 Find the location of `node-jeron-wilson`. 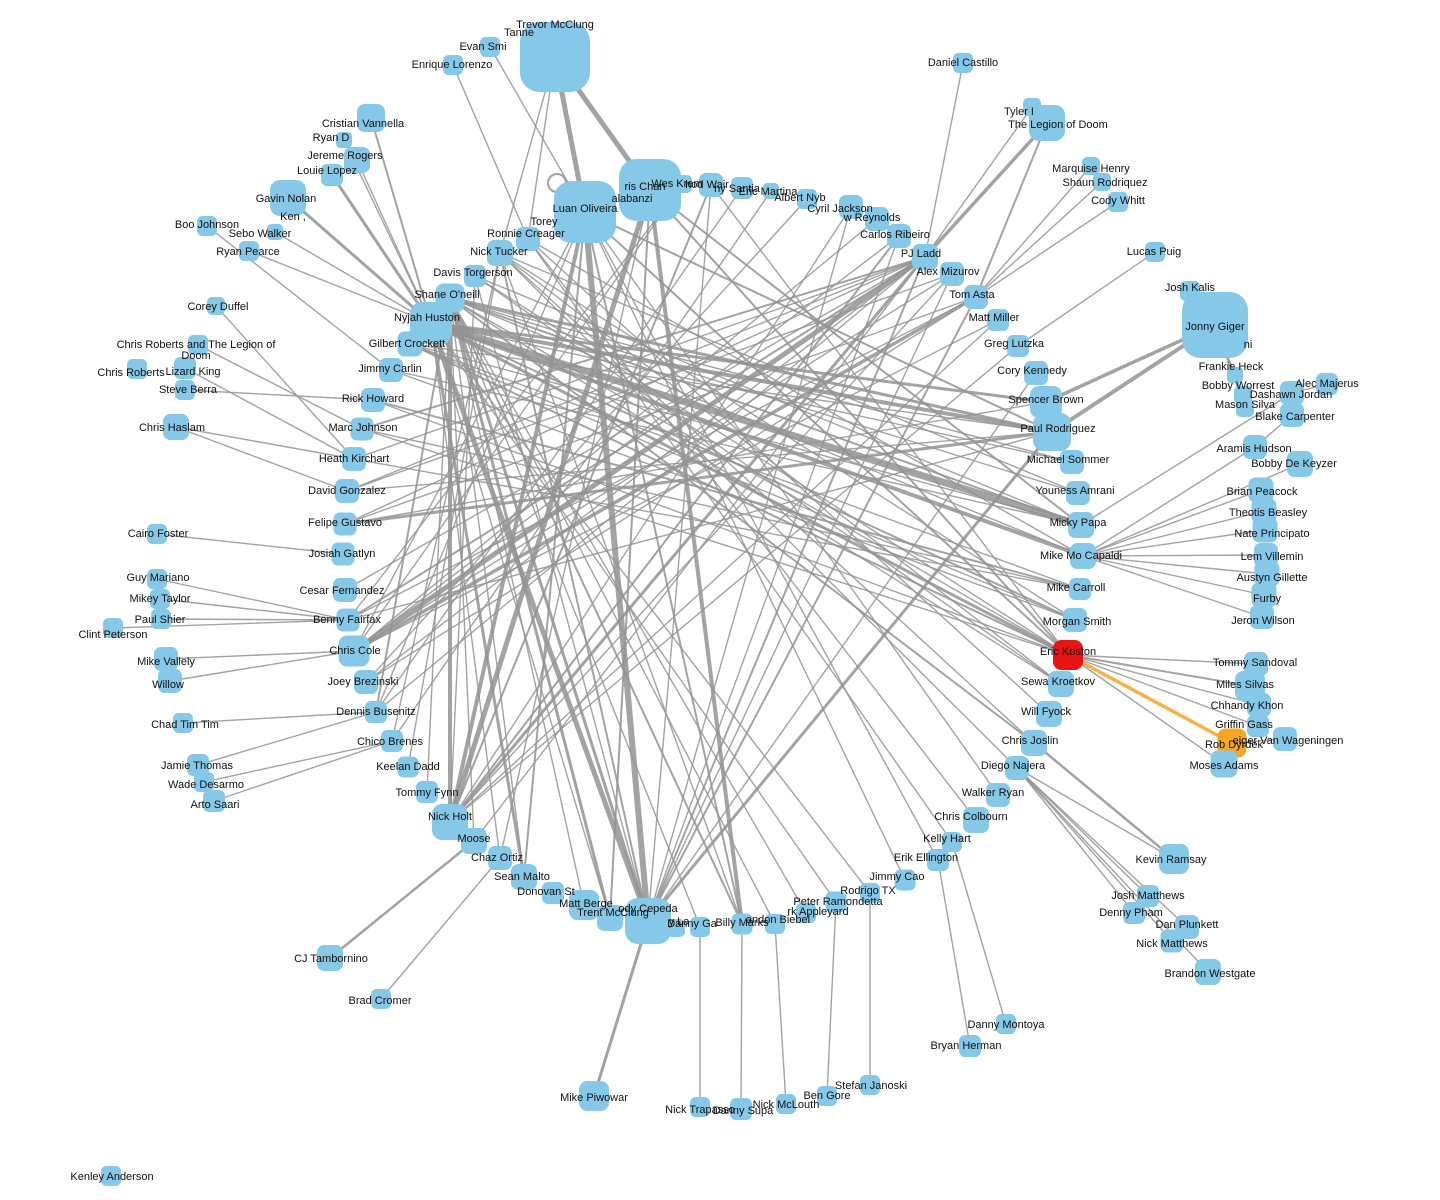

node-jeron-wilson is located at coordinates (1262, 617).